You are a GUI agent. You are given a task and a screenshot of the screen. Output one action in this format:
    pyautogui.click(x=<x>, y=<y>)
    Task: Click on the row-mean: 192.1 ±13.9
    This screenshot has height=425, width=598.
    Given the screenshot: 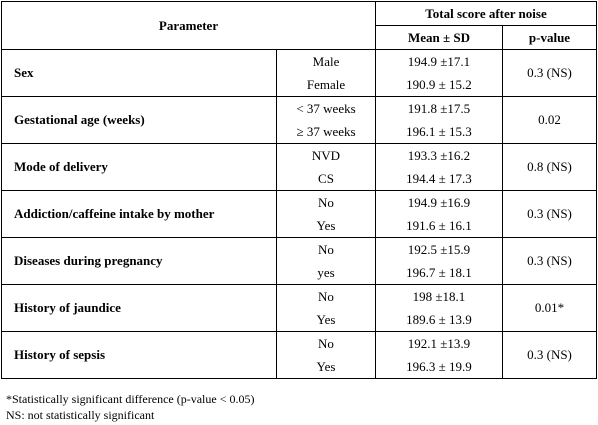 What is the action you would take?
    pyautogui.click(x=439, y=343)
    